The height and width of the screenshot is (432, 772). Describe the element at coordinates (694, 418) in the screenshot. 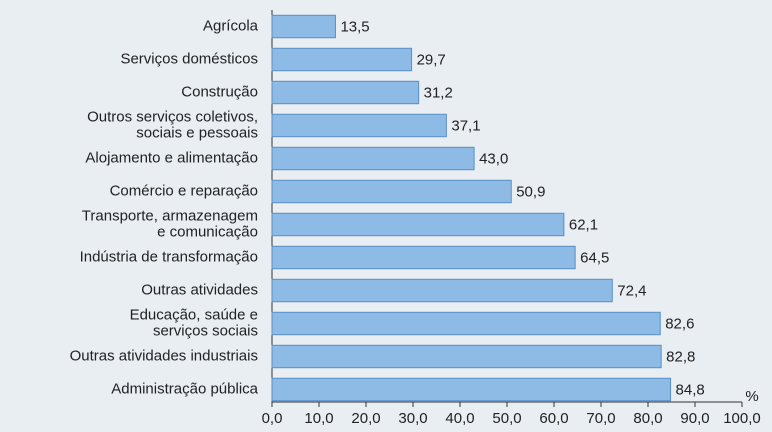

I see `x-tick-label: 90,0` at that location.